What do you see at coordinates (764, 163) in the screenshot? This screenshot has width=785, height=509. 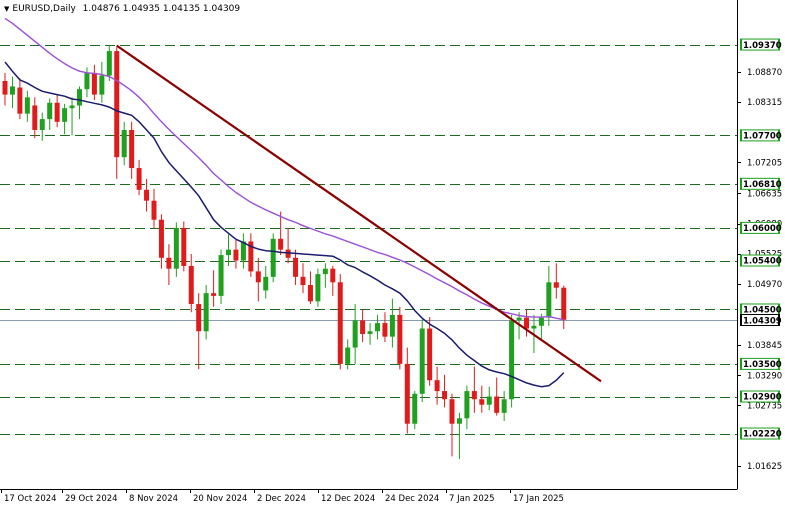 I see `price-tick-label: 1.07205` at bounding box center [764, 163].